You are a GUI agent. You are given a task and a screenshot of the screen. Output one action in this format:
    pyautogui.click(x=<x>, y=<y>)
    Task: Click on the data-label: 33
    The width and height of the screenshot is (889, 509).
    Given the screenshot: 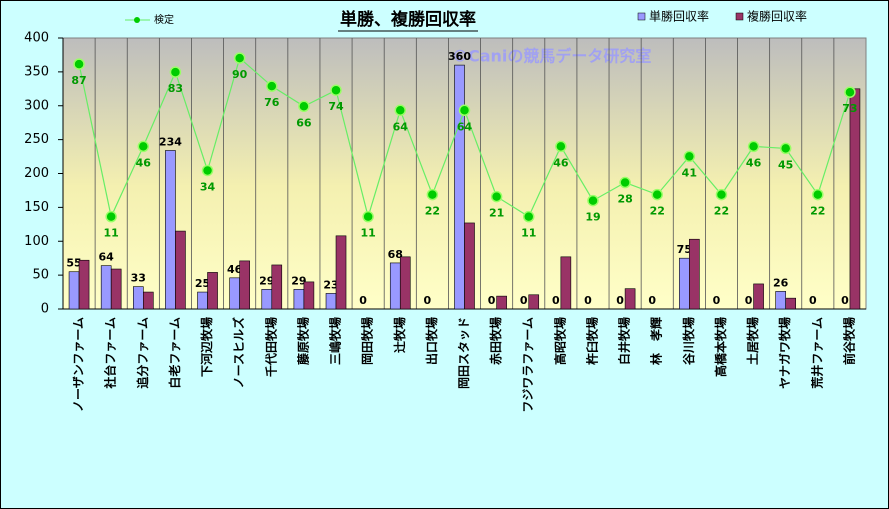 What is the action you would take?
    pyautogui.click(x=138, y=278)
    